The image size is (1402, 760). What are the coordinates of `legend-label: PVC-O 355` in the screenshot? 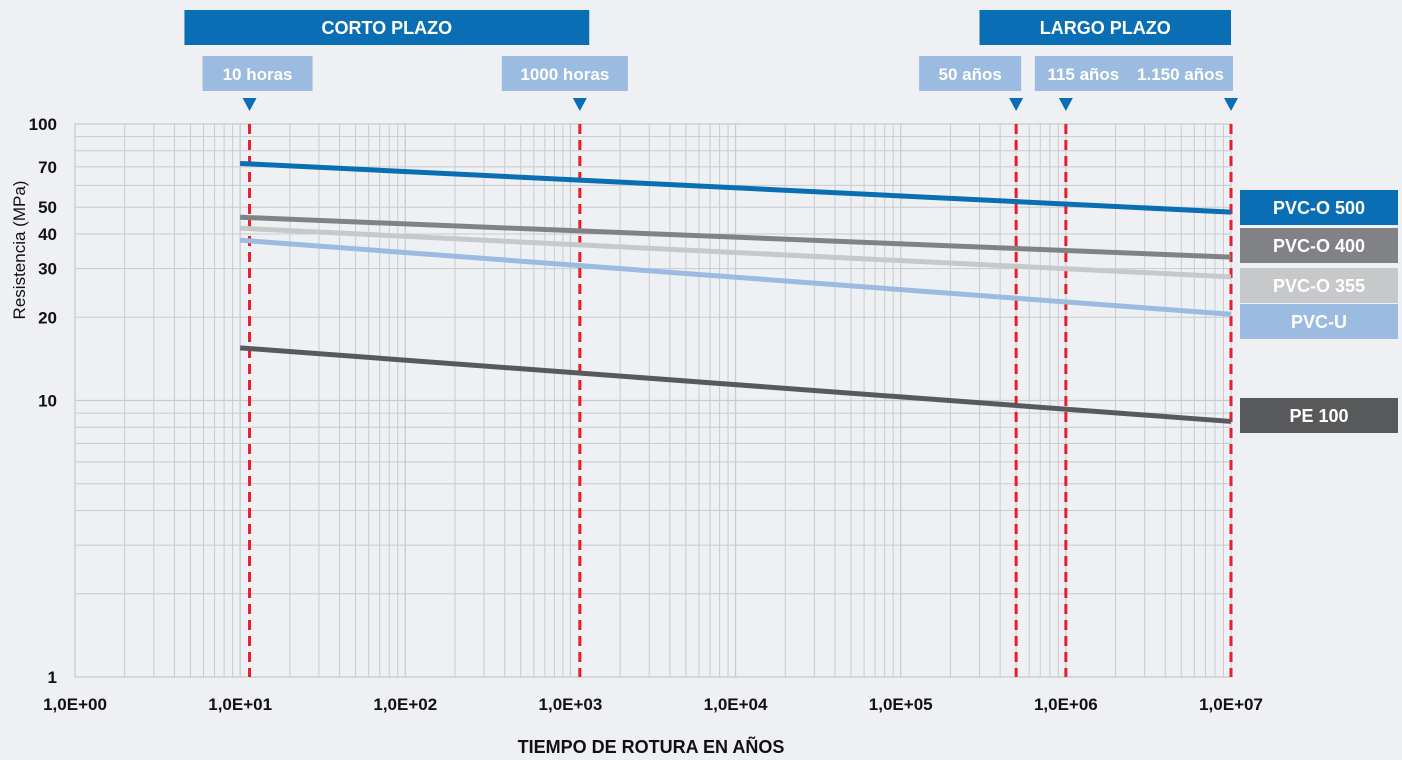 It's located at (1319, 286).